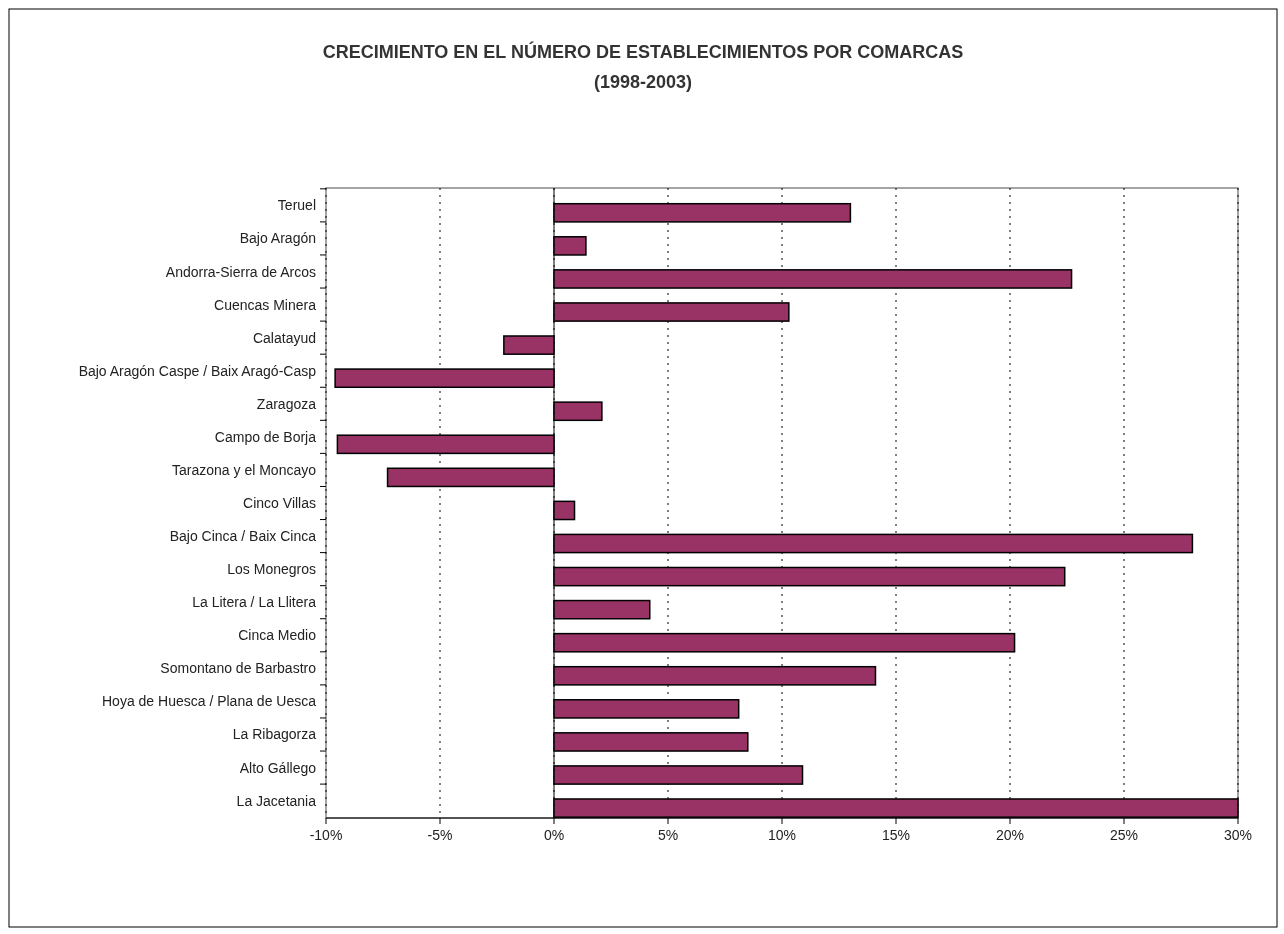 This screenshot has height=934, width=1284. What do you see at coordinates (326, 835) in the screenshot?
I see `x-tick-label: -10%` at bounding box center [326, 835].